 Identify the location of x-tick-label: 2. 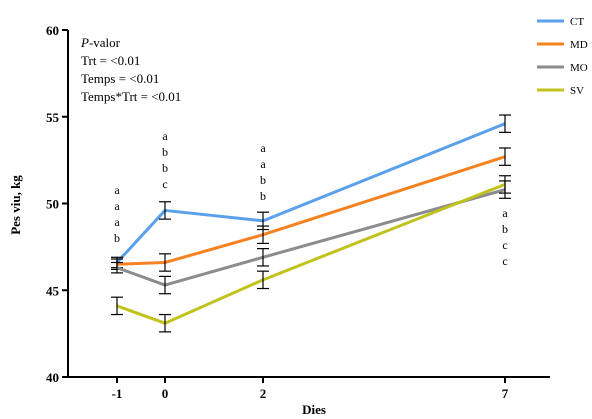
(263, 393).